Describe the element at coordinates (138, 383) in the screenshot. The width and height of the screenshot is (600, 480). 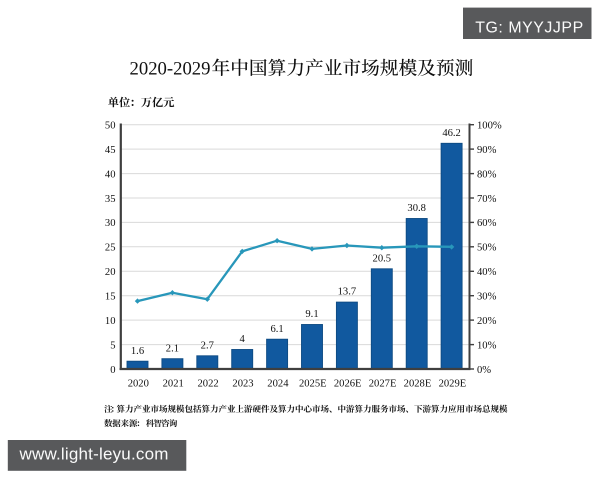
I see `svg-text: 2020` at that location.